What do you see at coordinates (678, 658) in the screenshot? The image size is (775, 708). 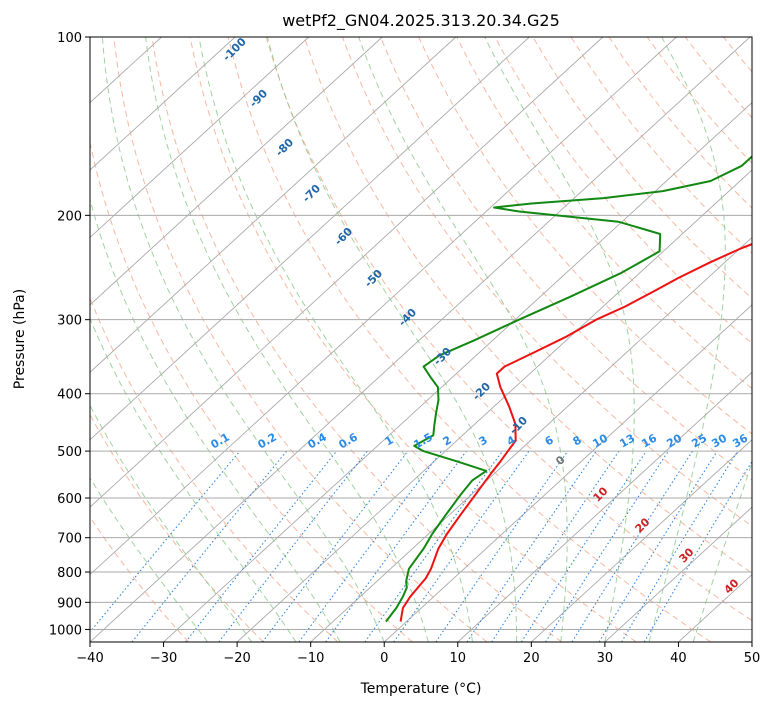 I see `x-tick-label: 40` at bounding box center [678, 658].